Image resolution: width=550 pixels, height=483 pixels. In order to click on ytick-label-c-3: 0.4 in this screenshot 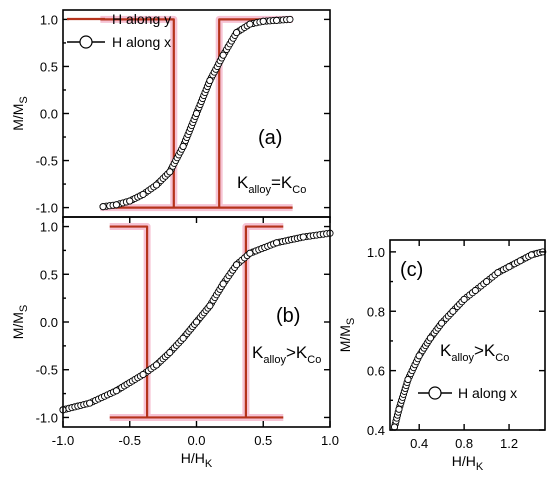, I will do `click(376, 430)`.